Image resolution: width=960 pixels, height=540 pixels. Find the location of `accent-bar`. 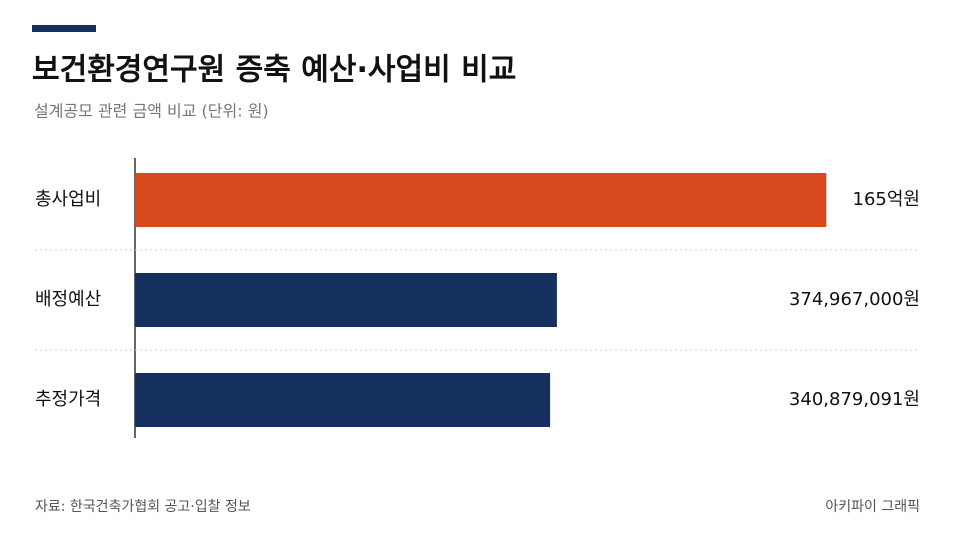

accent-bar is located at coordinates (64, 28).